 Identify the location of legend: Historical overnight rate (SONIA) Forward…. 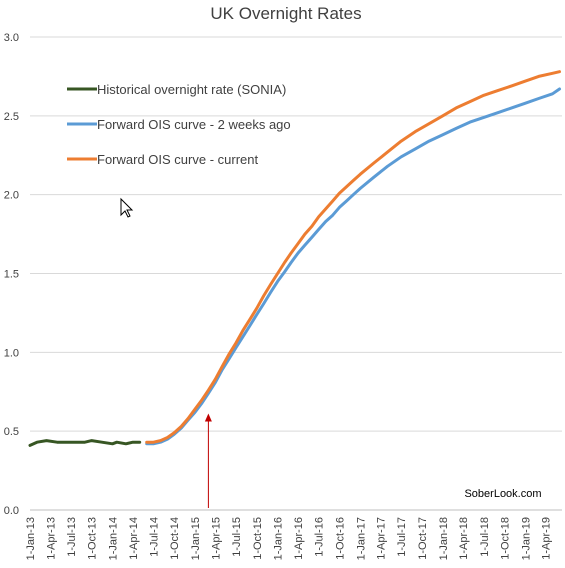
(179, 124).